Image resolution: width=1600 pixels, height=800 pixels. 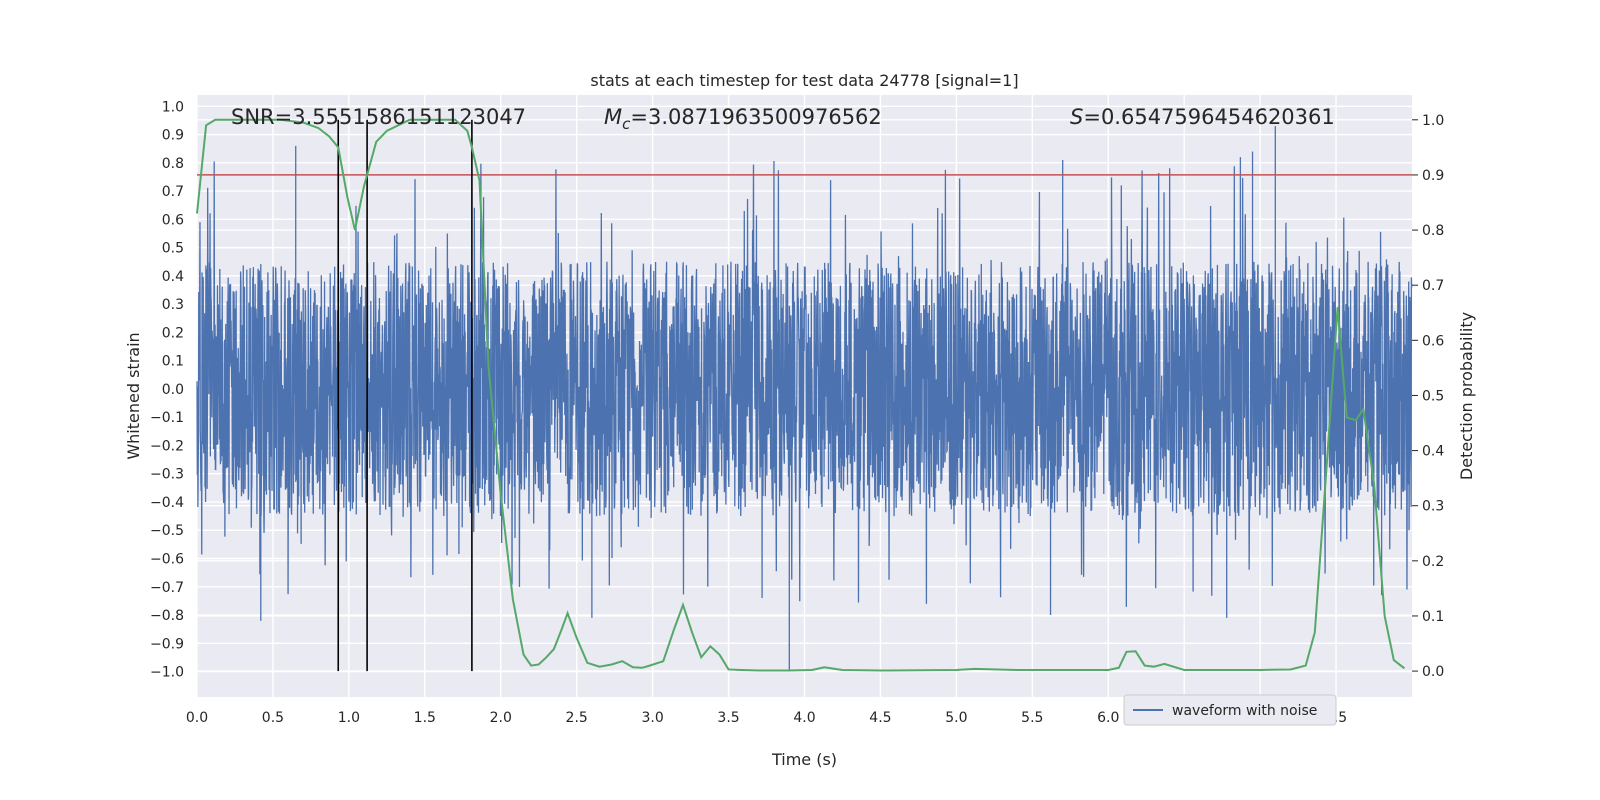 What do you see at coordinates (173, 220) in the screenshot?
I see `left-tick-label: 0.6` at bounding box center [173, 220].